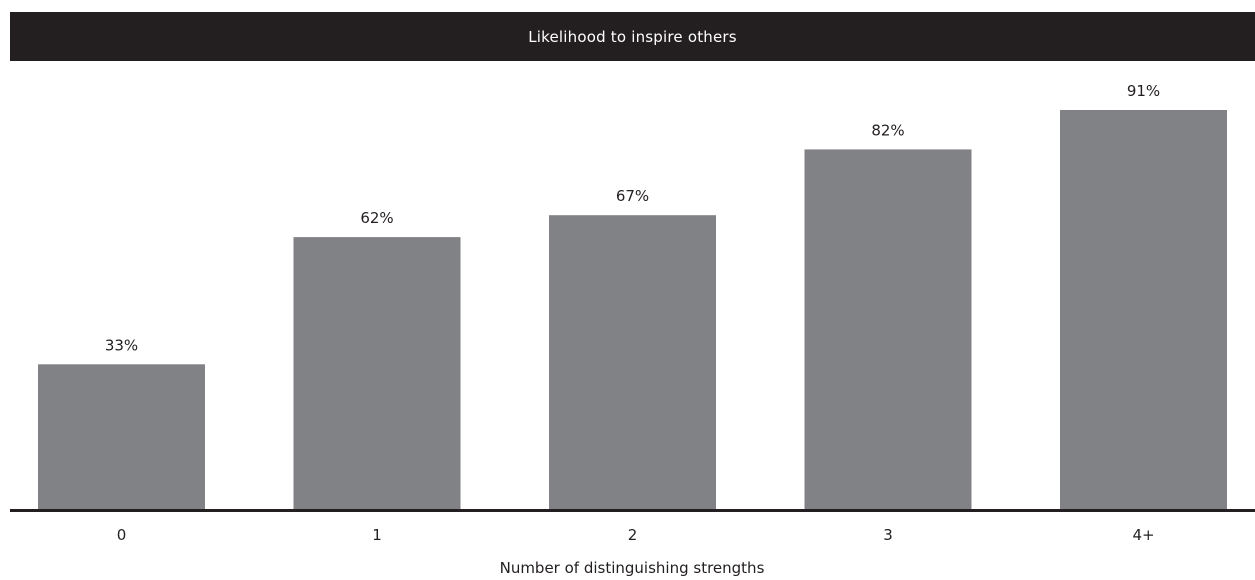  I want to click on x-tick-label-0: 0, so click(122, 535).